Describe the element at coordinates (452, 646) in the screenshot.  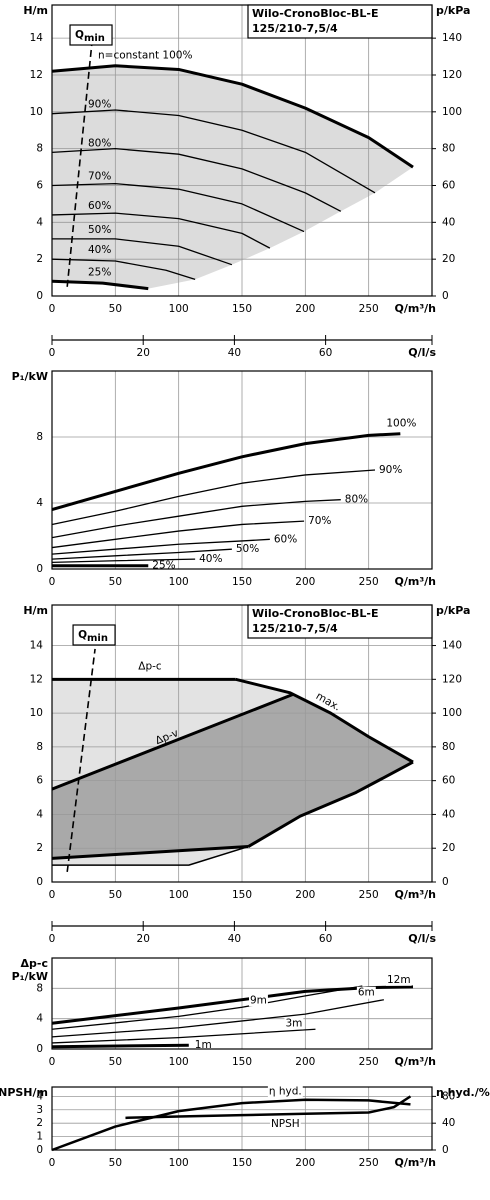
I see `y2-tick-label: 140` at that location.